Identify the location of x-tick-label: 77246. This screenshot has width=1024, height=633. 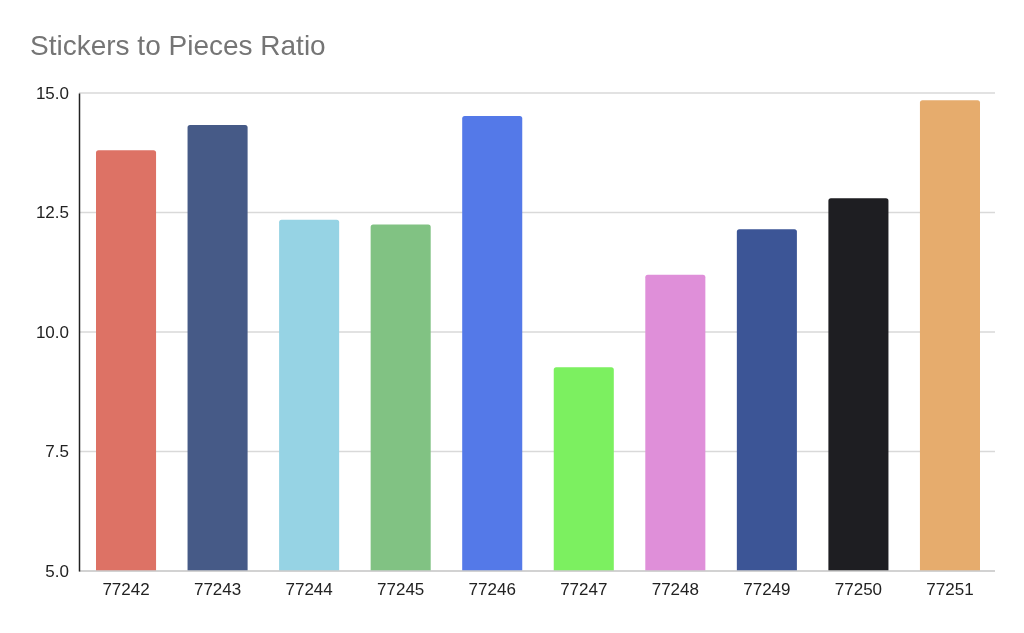
(492, 590).